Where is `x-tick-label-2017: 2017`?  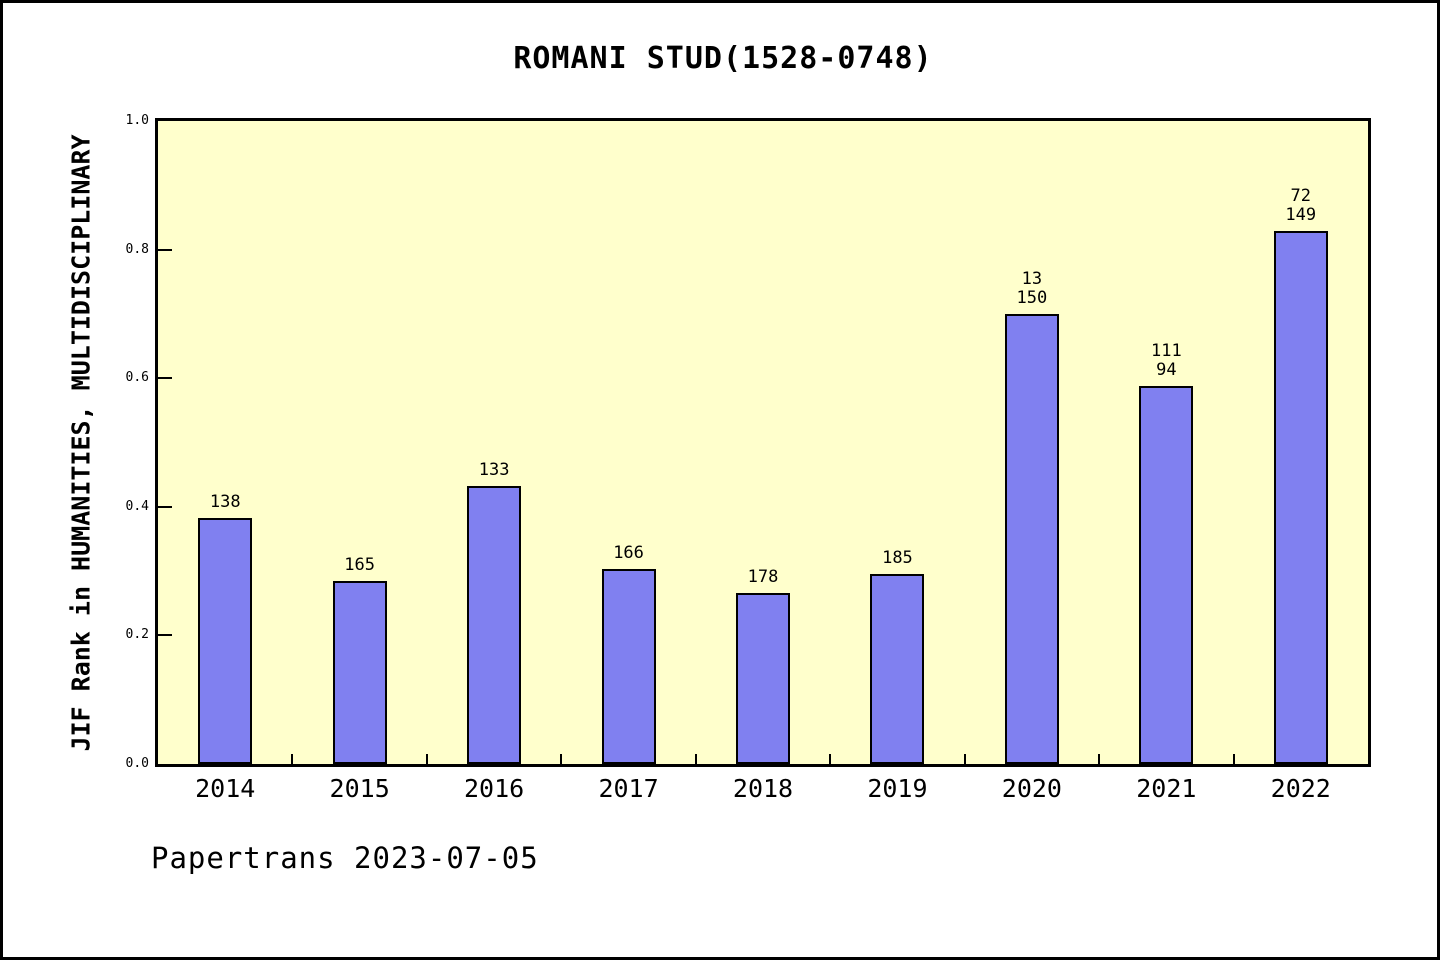
x-tick-label-2017: 2017 is located at coordinates (628, 788).